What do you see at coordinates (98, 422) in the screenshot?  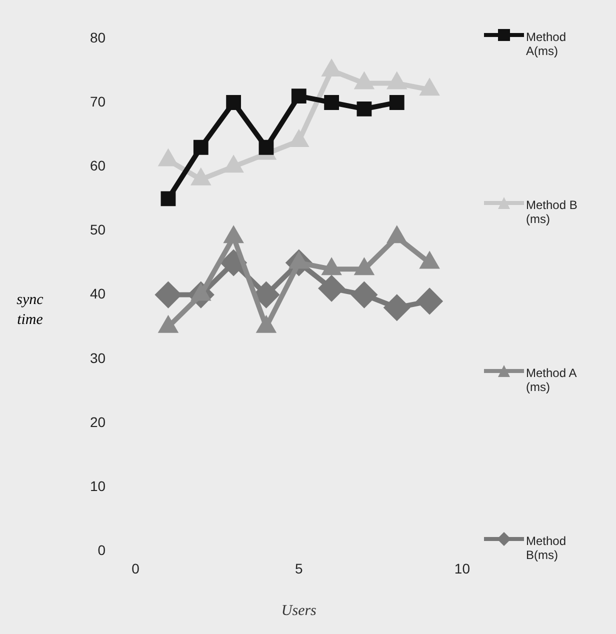 I see `y-tick-label: 20` at bounding box center [98, 422].